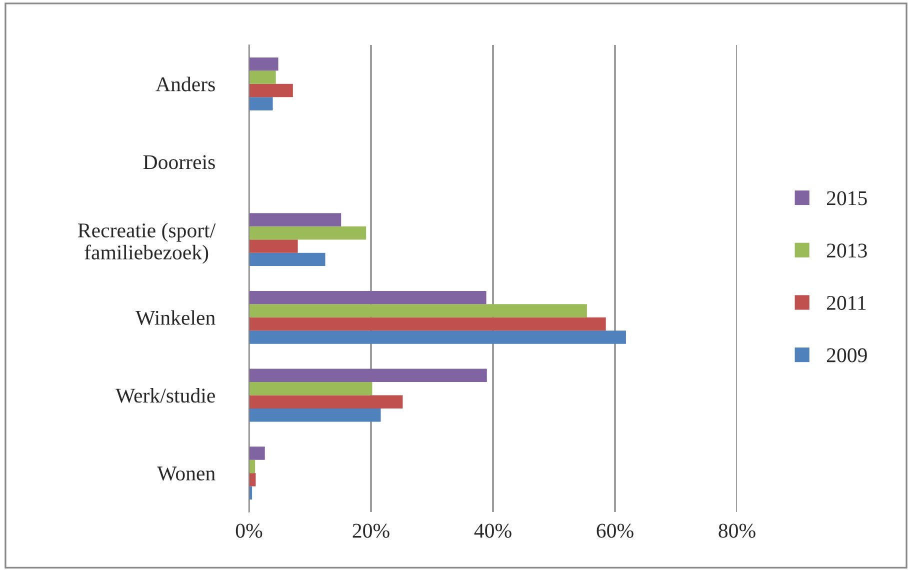 The height and width of the screenshot is (570, 912). I want to click on legend-label: 2015, so click(846, 198).